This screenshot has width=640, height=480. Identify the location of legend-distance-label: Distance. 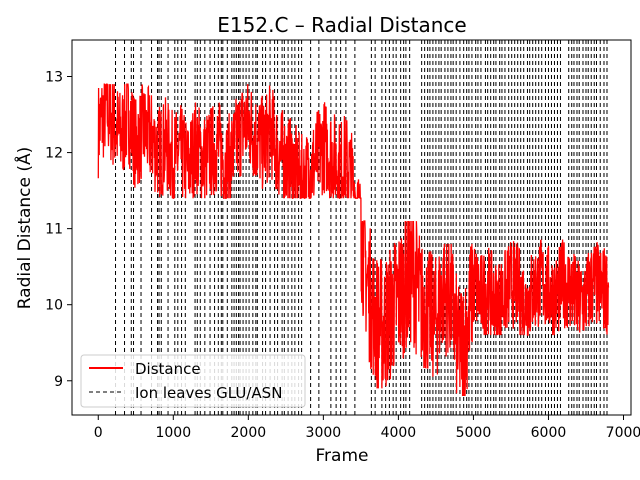
(168, 369).